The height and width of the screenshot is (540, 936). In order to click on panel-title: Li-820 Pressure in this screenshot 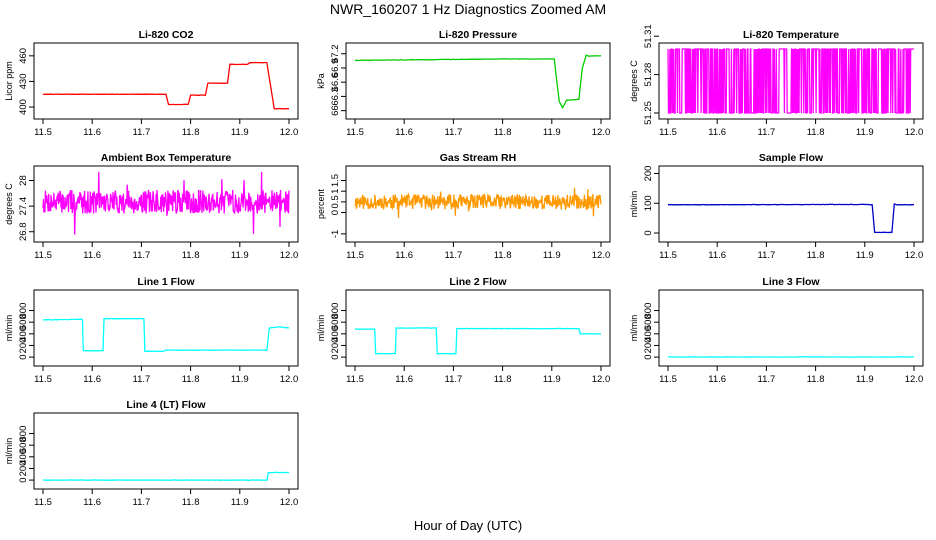, I will do `click(478, 35)`.